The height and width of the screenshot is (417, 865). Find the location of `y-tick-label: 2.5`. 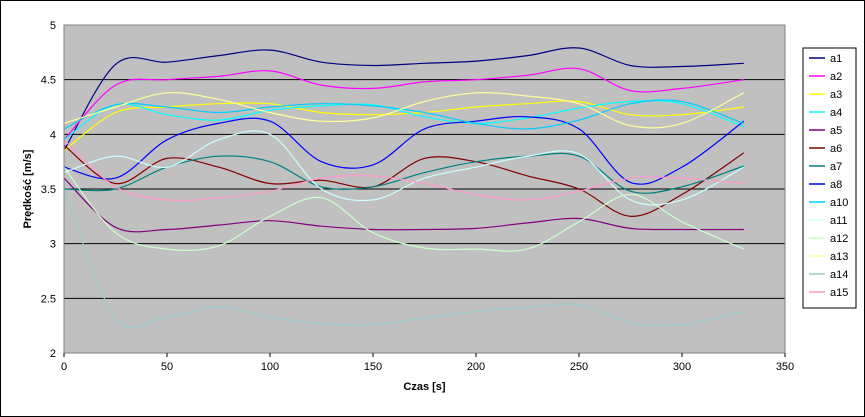

y-tick-label: 2.5 is located at coordinates (48, 299).